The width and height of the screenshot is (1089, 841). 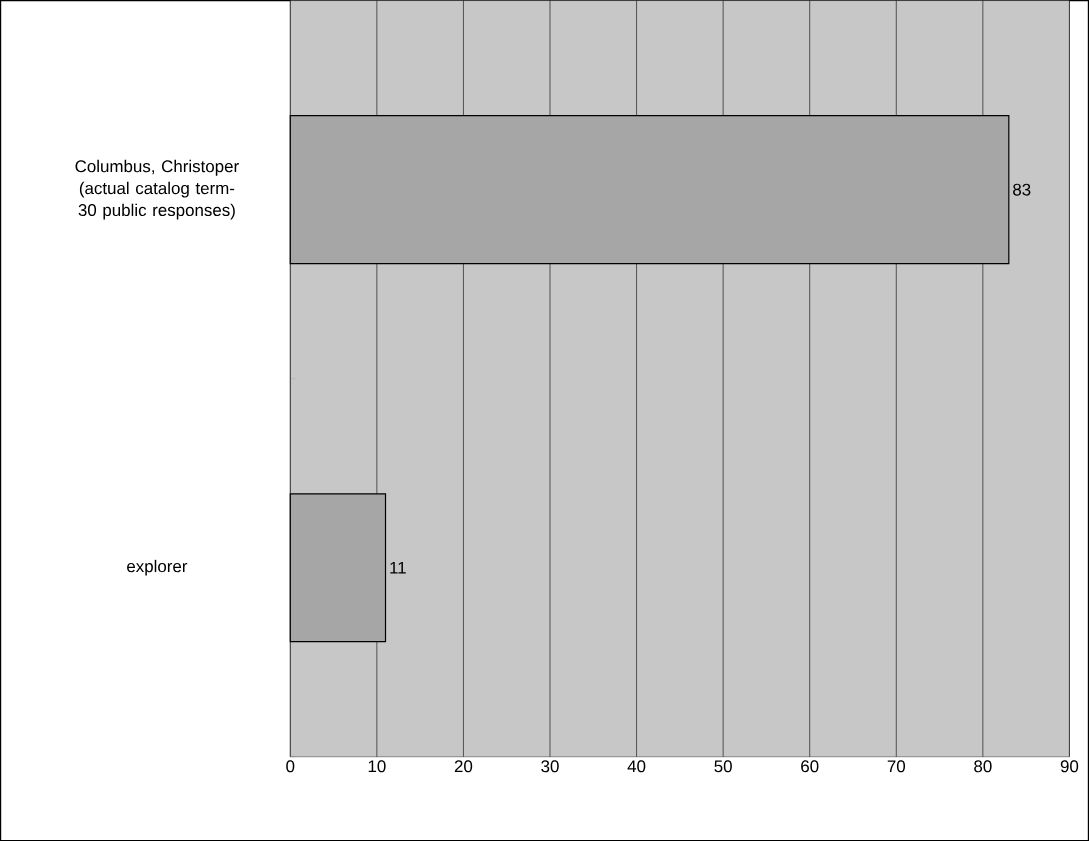 I want to click on y-tick-label: explorer, so click(x=157, y=567).